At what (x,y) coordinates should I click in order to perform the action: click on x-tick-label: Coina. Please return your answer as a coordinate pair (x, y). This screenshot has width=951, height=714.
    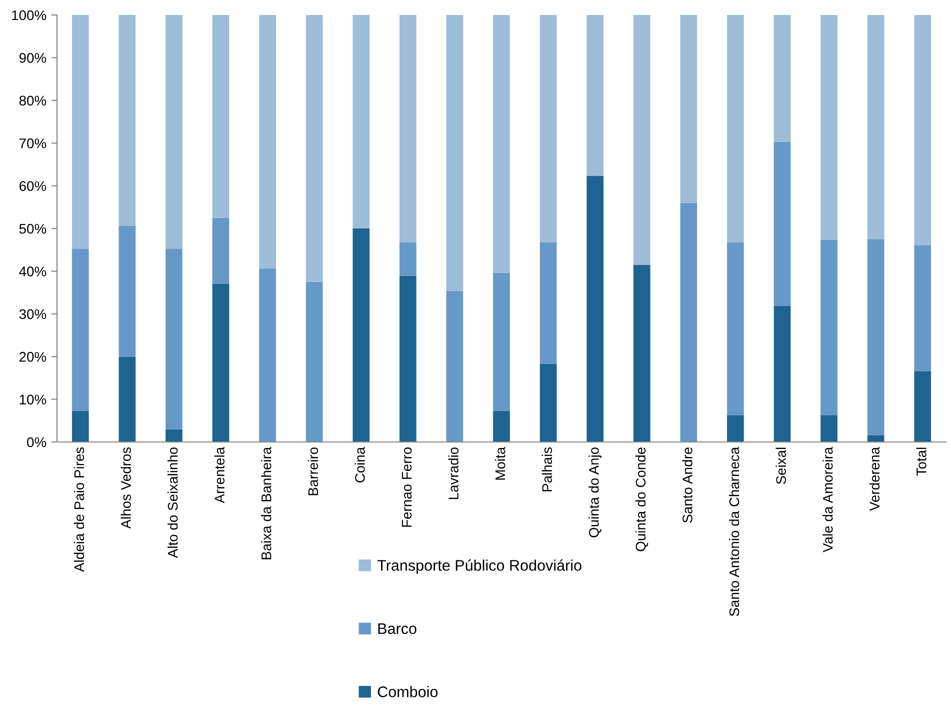
    Looking at the image, I should click on (359, 464).